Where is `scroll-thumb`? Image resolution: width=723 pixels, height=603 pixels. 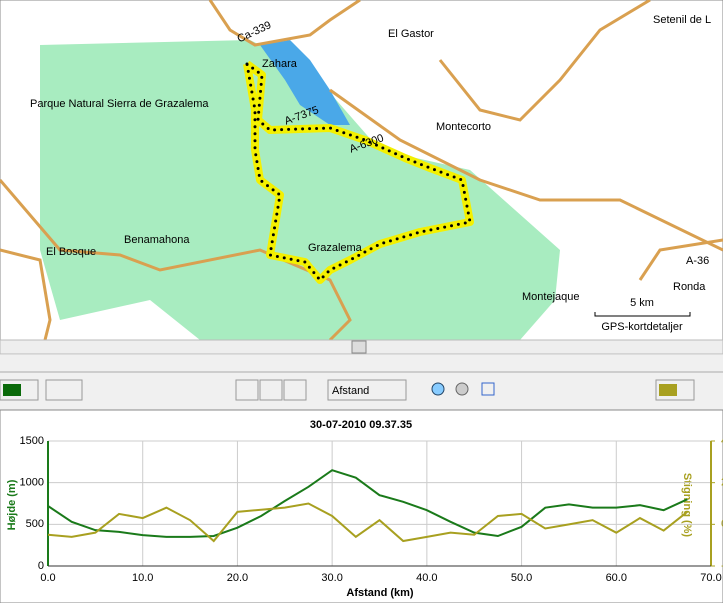 scroll-thumb is located at coordinates (359, 347).